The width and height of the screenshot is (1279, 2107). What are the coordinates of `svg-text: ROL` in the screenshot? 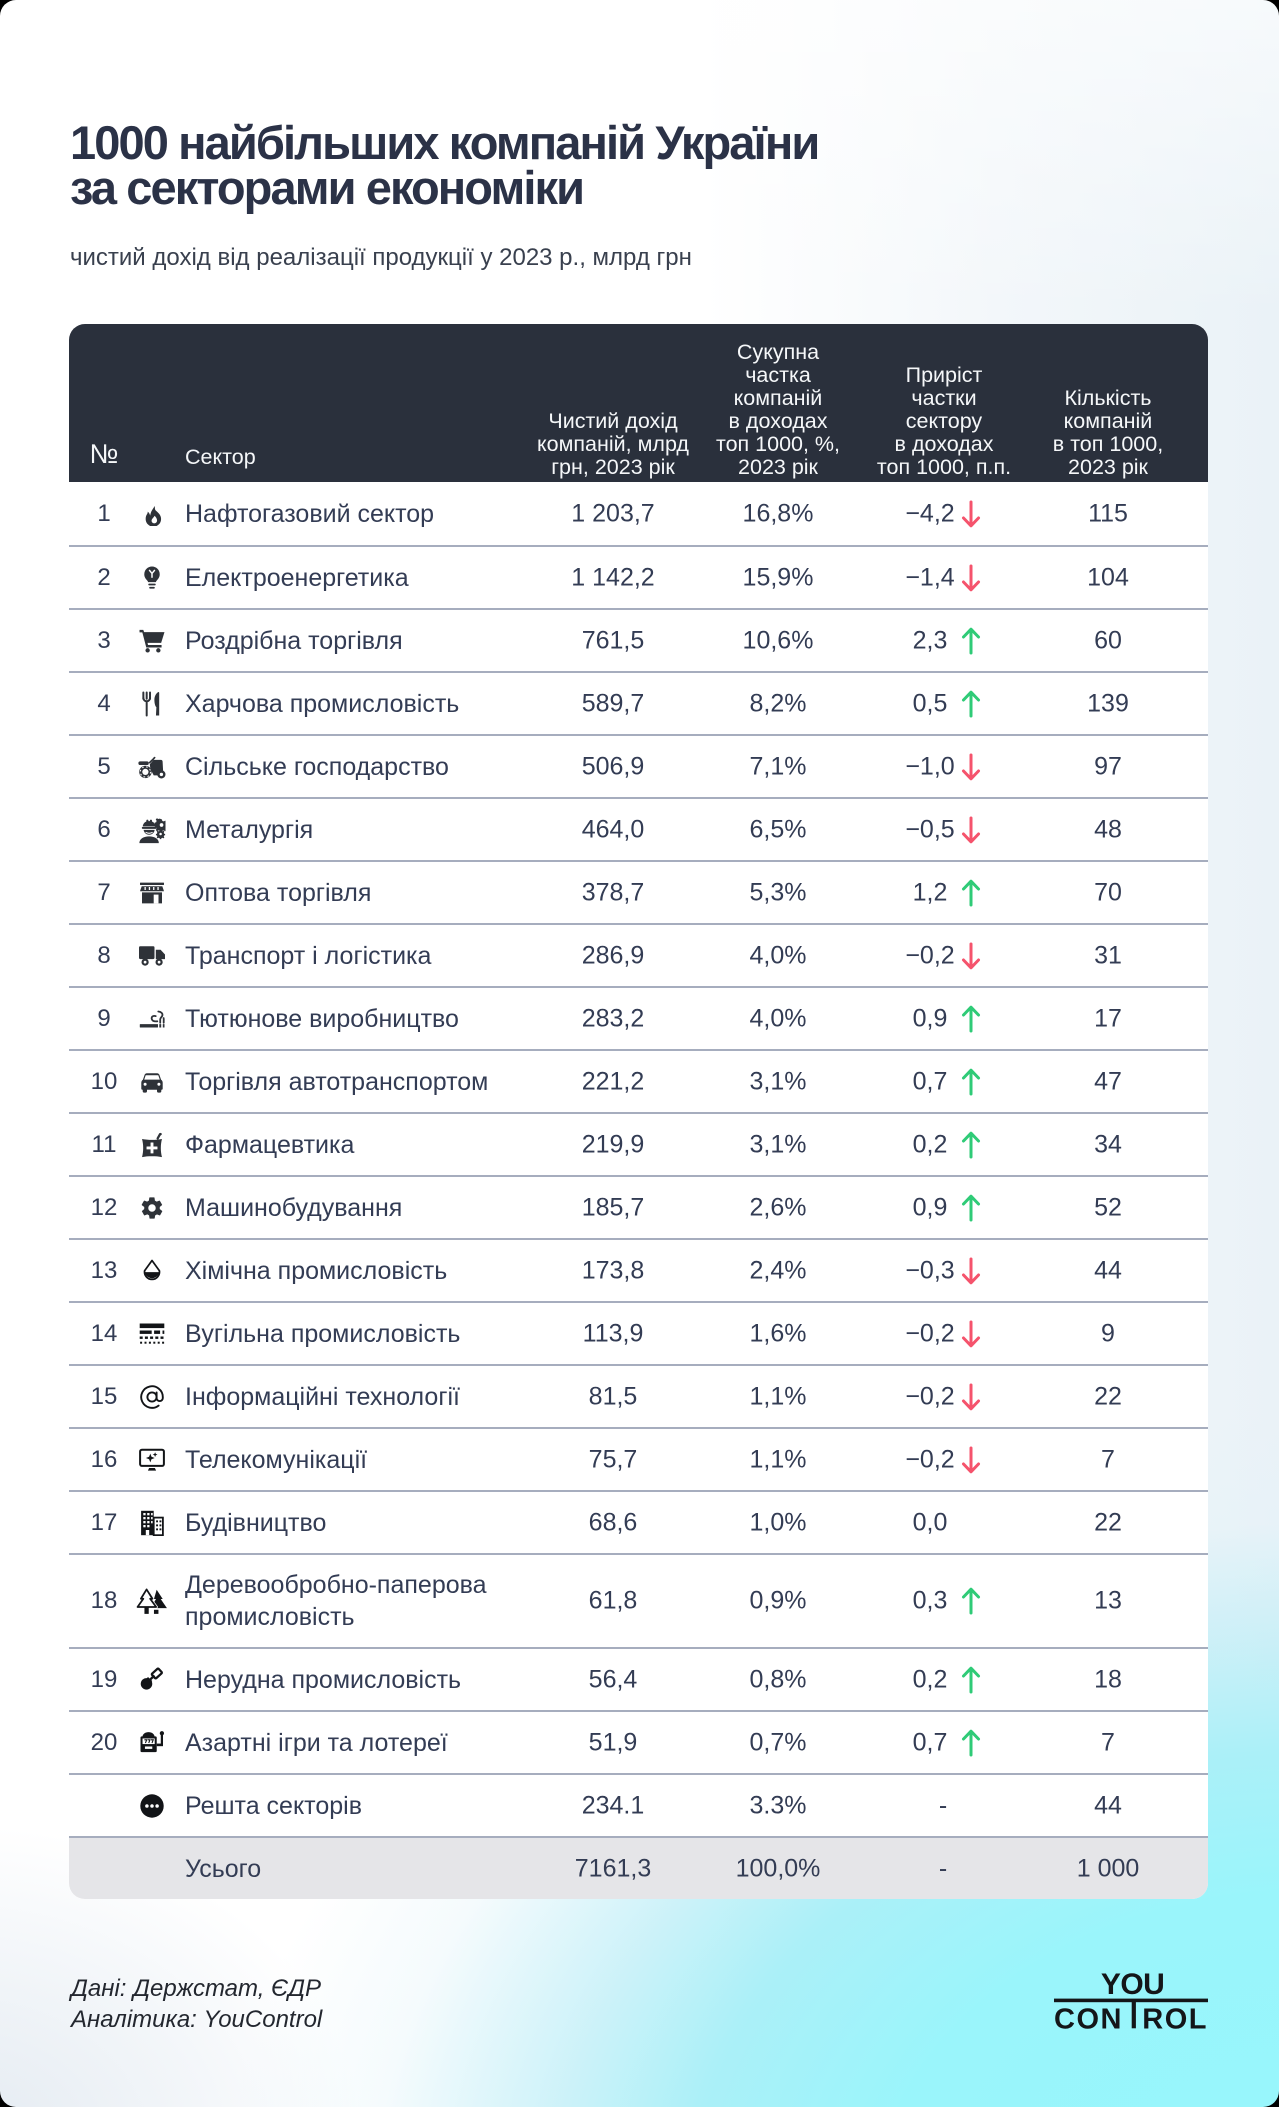 It's located at (1175, 2019).